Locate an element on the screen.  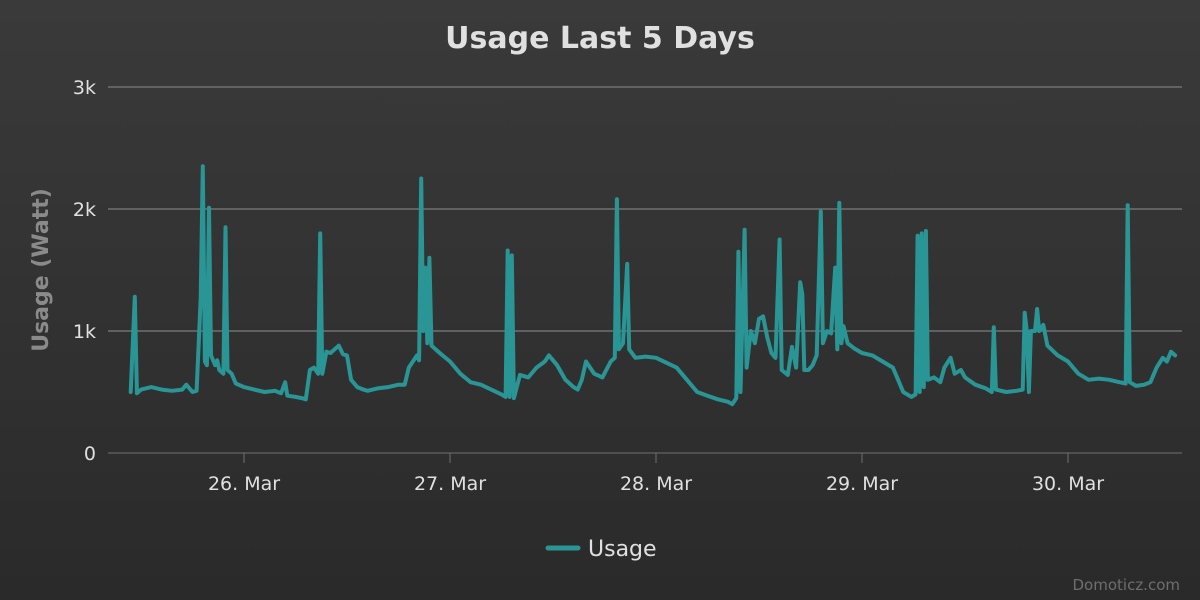
legend: Usage is located at coordinates (601, 549).